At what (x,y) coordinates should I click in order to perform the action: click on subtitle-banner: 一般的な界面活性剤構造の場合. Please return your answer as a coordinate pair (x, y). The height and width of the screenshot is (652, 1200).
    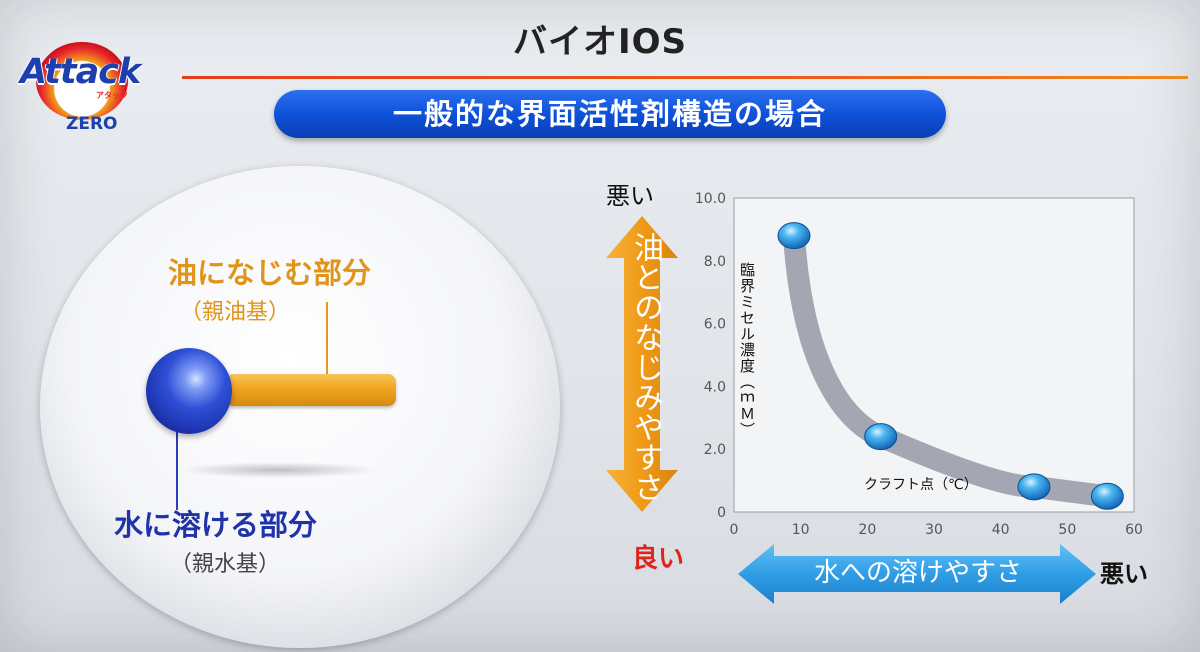
    Looking at the image, I should click on (610, 114).